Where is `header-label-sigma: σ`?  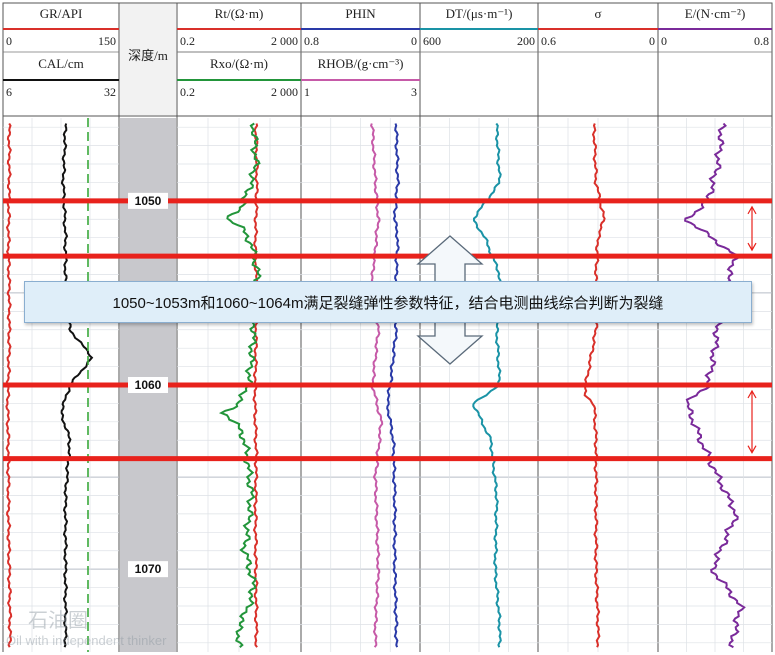 header-label-sigma: σ is located at coordinates (597, 13).